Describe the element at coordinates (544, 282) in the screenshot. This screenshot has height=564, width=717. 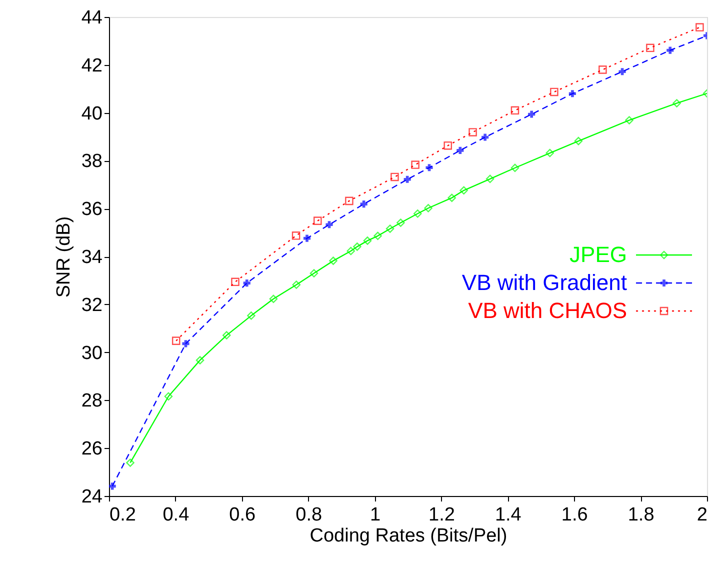
I see `legend-label: VB with Gradient` at that location.